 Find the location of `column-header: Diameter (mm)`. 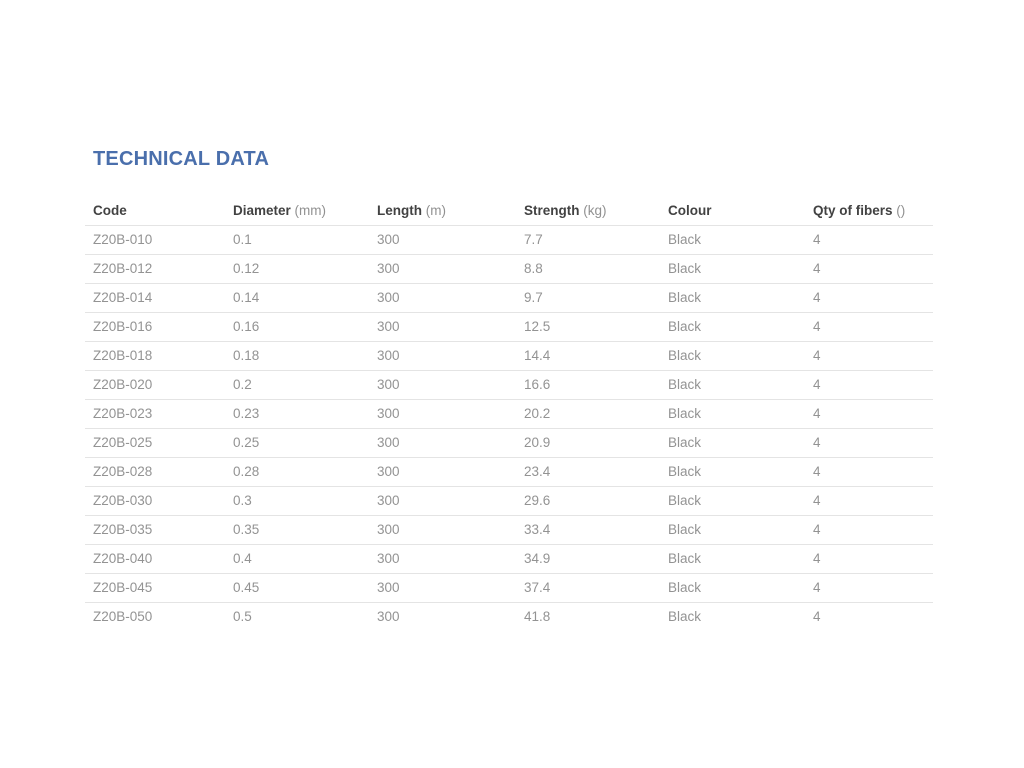

column-header: Diameter (mm) is located at coordinates (297, 210).